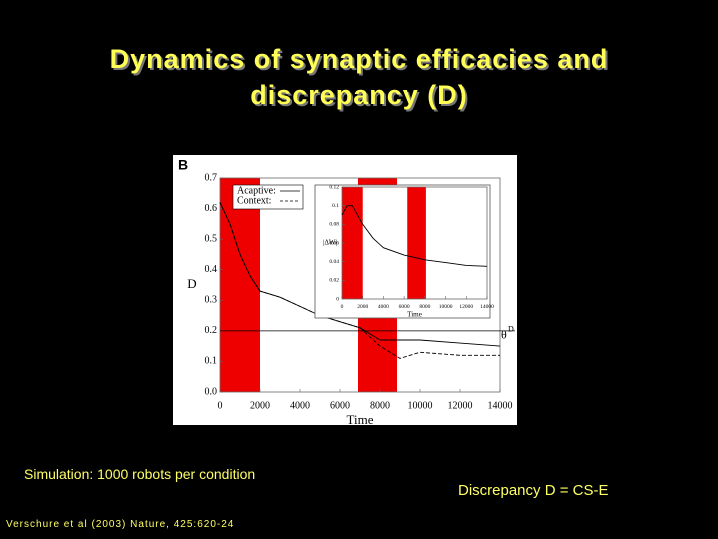 The width and height of the screenshot is (718, 539). What do you see at coordinates (334, 187) in the screenshot?
I see `y-tick-label: 0.12` at bounding box center [334, 187].